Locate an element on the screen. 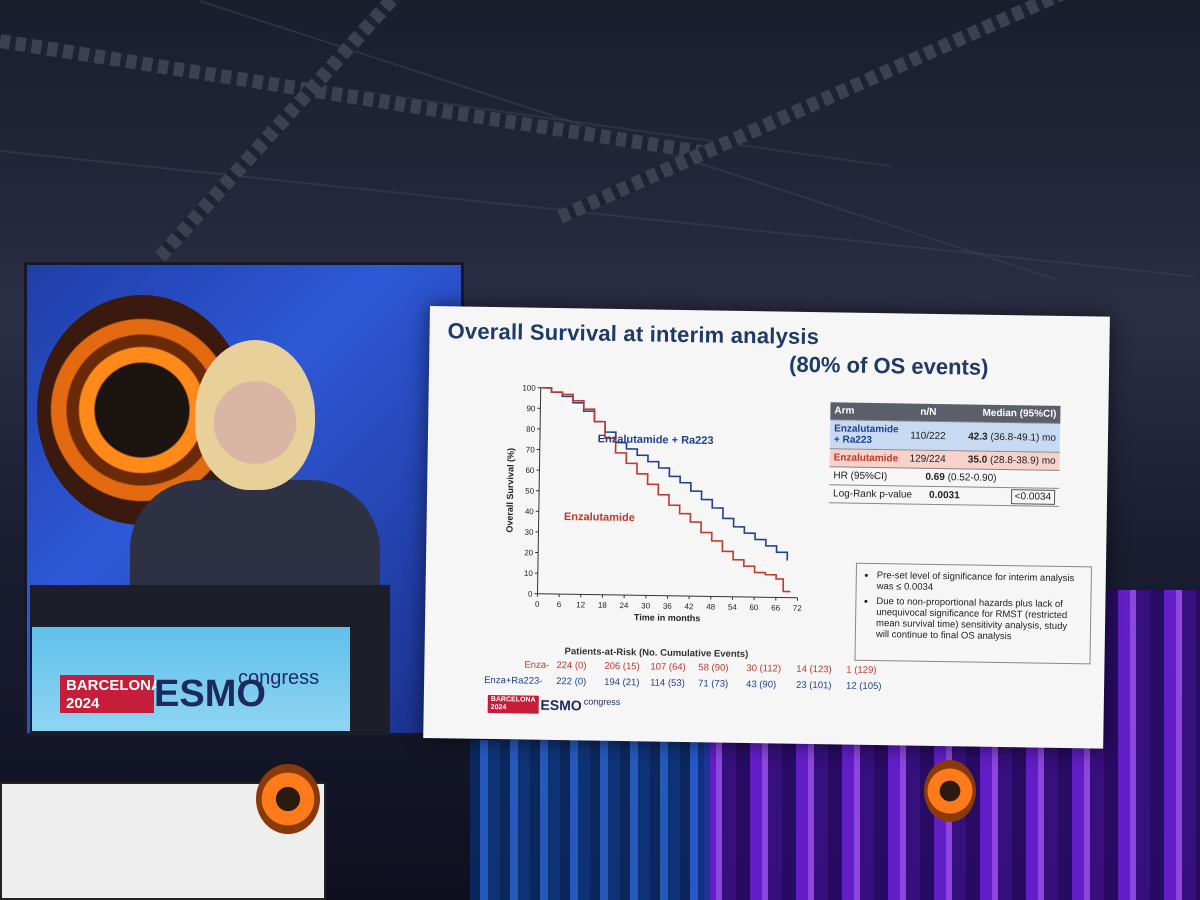 This screenshot has height=900, width=1200. risk-value: 14 (123) is located at coordinates (814, 669).